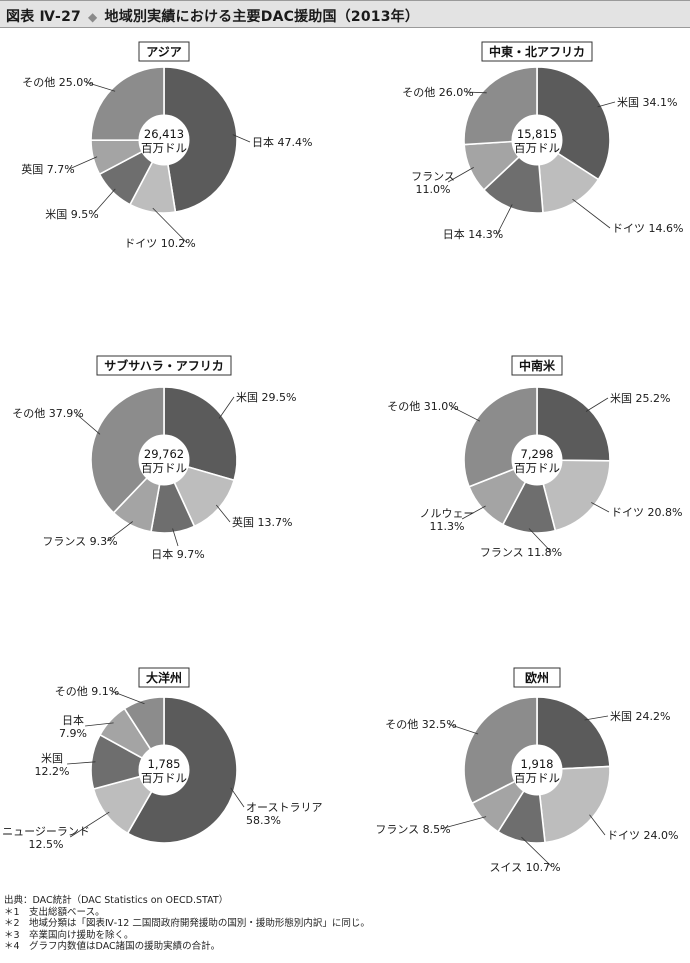 This screenshot has width=690, height=963. I want to click on slice-label-2: ドイツ 14.6%, so click(647, 228).